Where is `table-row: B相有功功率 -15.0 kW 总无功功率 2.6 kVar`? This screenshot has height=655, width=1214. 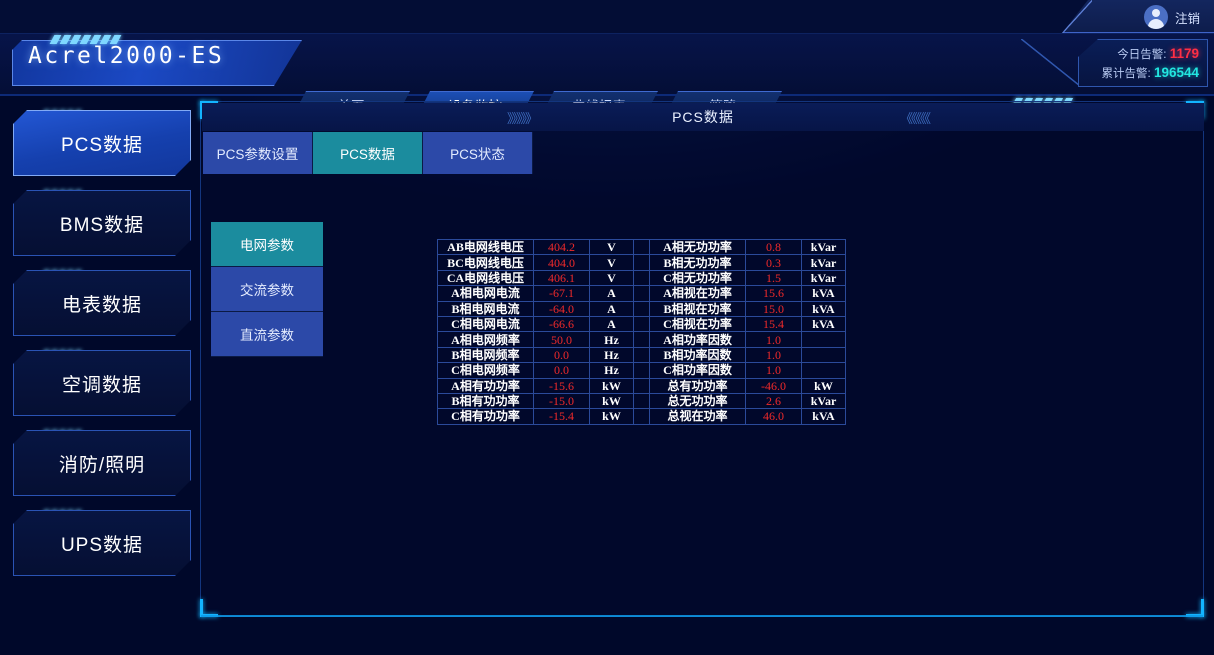
table-row: B相有功功率 -15.0 kW 总无功功率 2.6 kVar is located at coordinates (641, 401).